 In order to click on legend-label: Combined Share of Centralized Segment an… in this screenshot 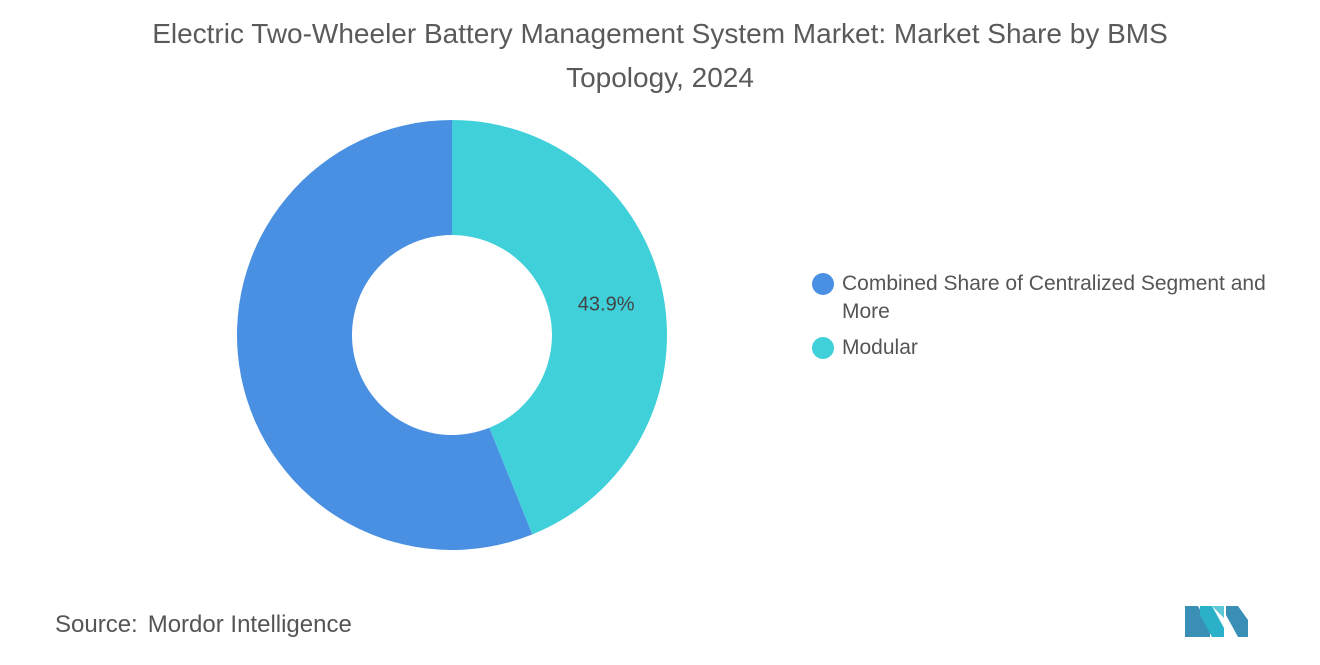, I will do `click(1054, 297)`.